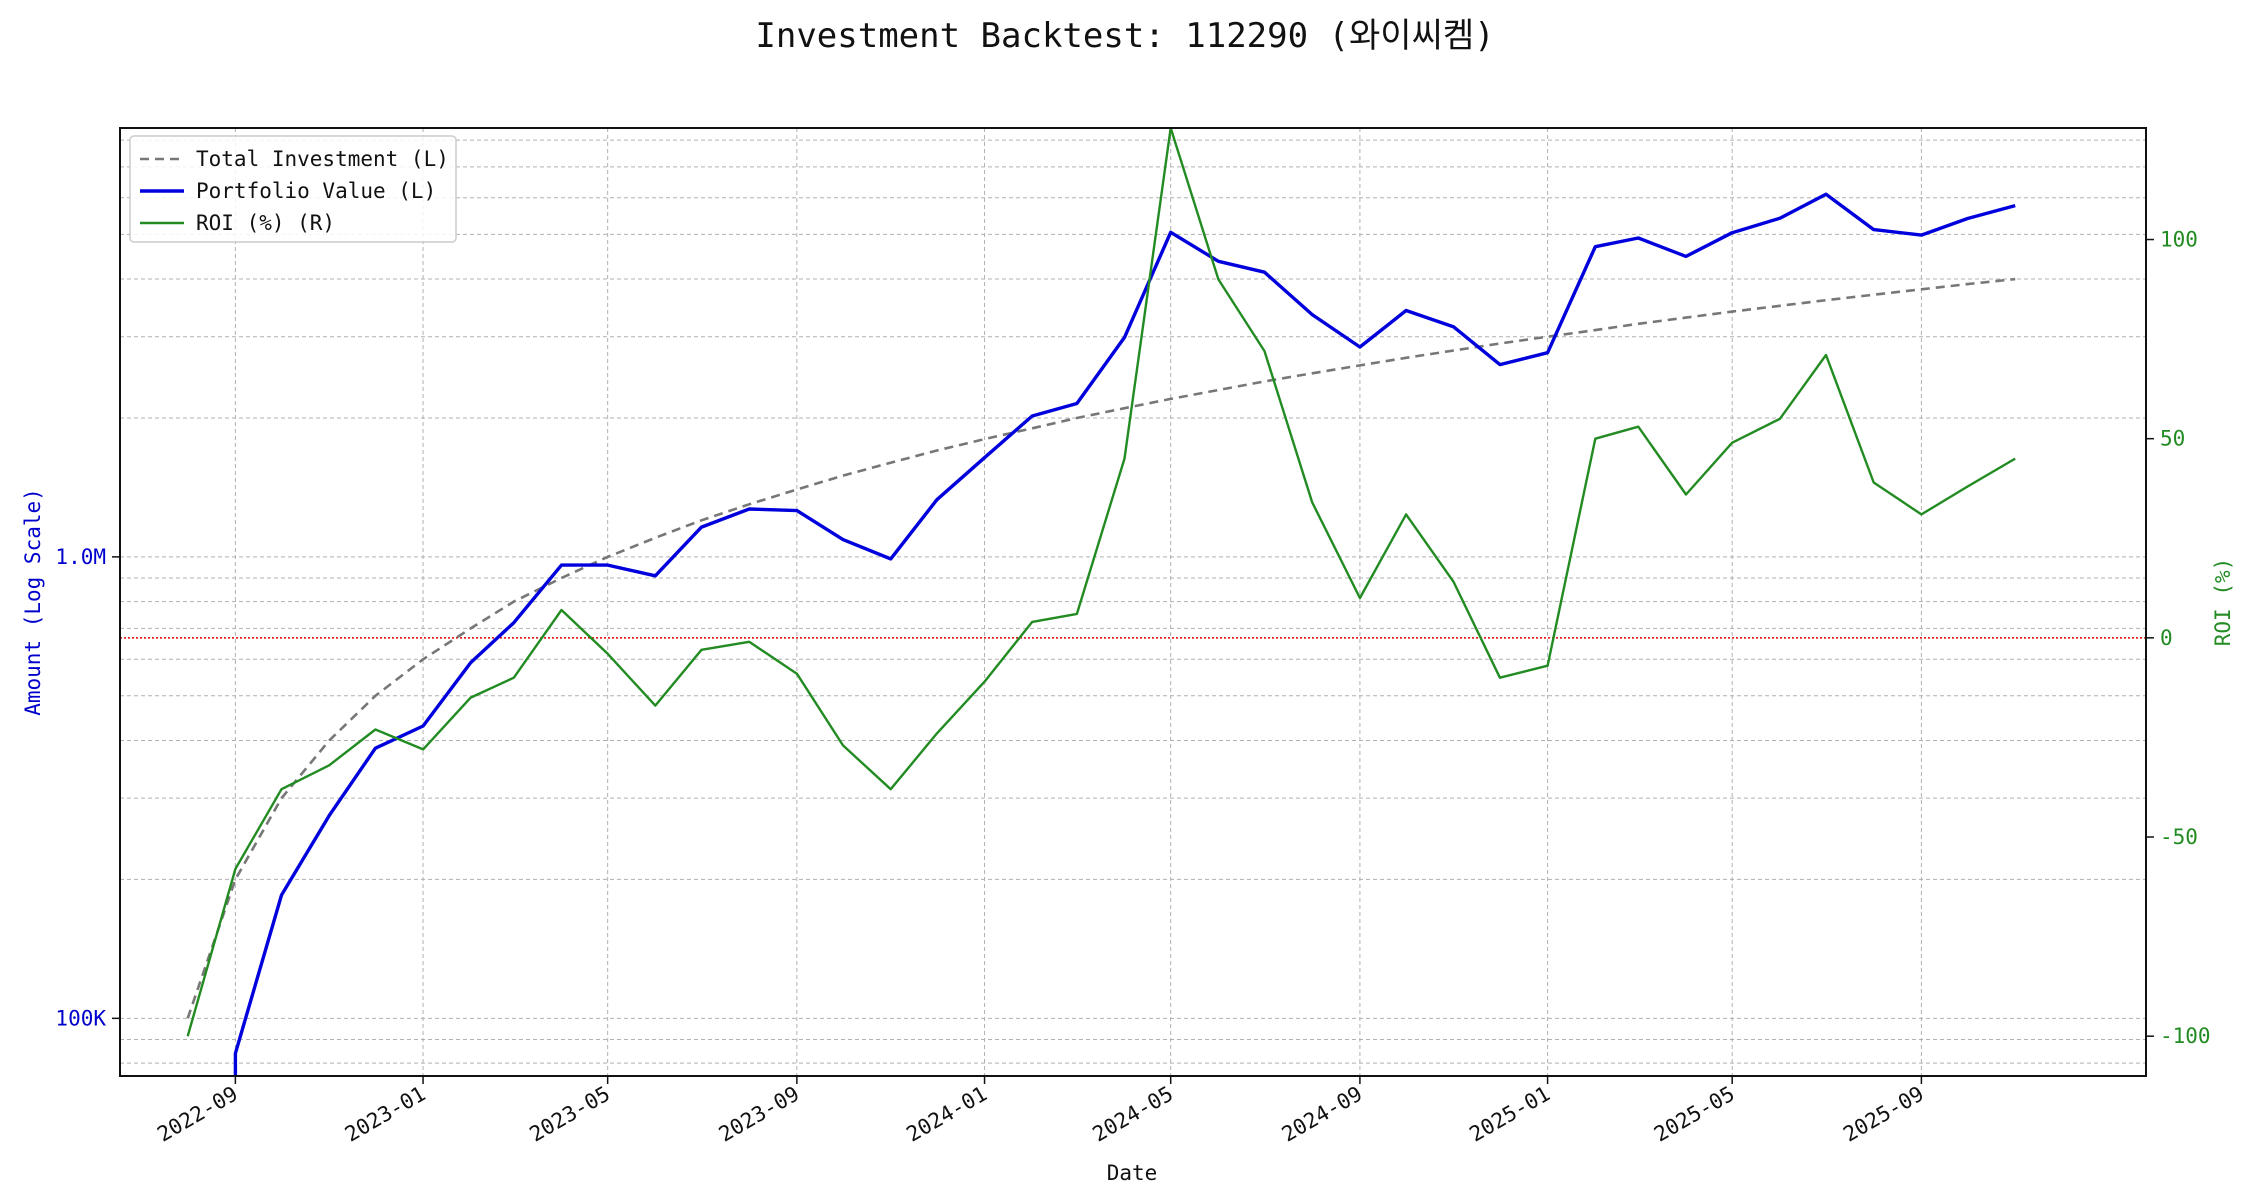  What do you see at coordinates (1322, 1114) in the screenshot?
I see `x-tick-label: 2024-09` at bounding box center [1322, 1114].